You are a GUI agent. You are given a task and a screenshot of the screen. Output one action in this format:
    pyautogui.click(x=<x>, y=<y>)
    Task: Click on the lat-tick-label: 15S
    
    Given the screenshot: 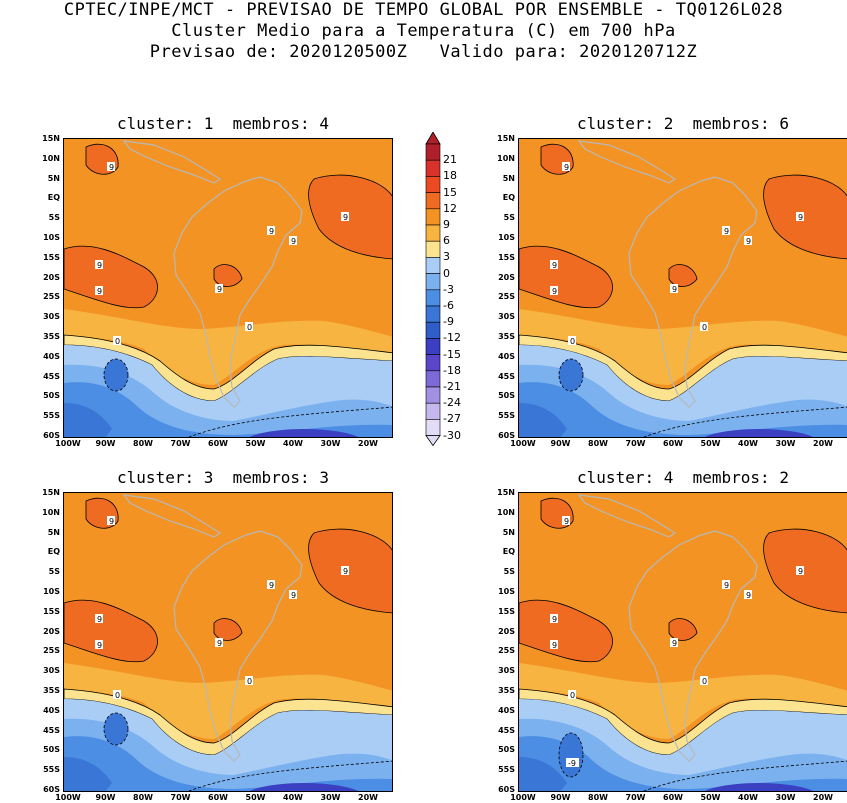 What is the action you would take?
    pyautogui.click(x=51, y=257)
    